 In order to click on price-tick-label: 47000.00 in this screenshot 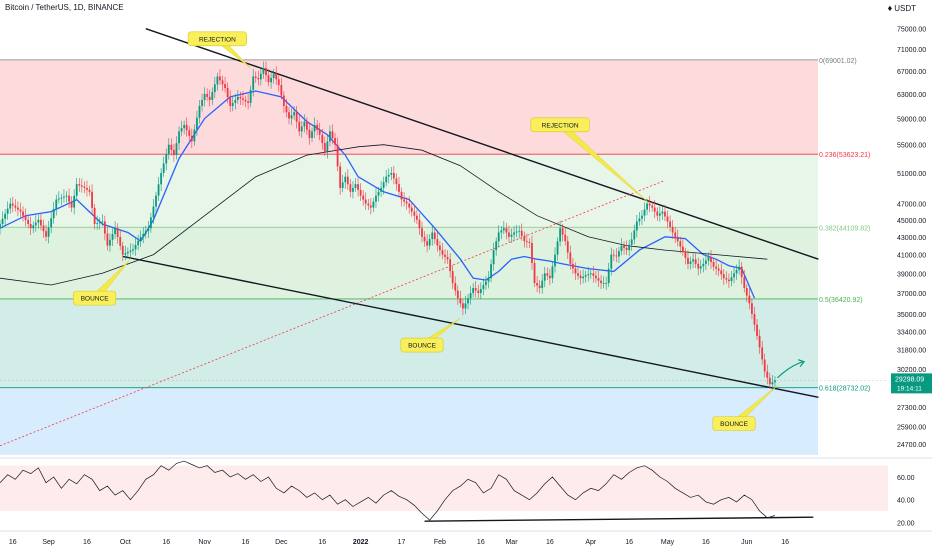, I will do `click(911, 205)`.